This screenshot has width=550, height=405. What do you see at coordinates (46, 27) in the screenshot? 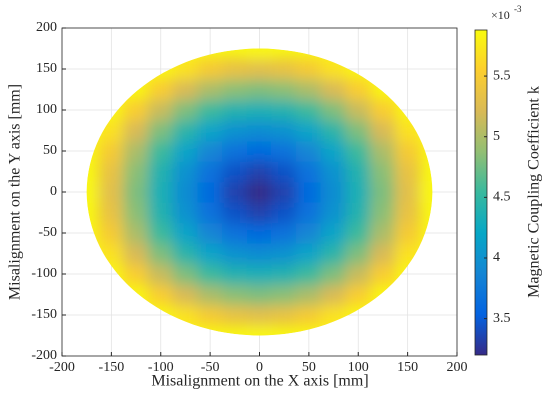
I see `y-tick-label: 200` at bounding box center [46, 27].